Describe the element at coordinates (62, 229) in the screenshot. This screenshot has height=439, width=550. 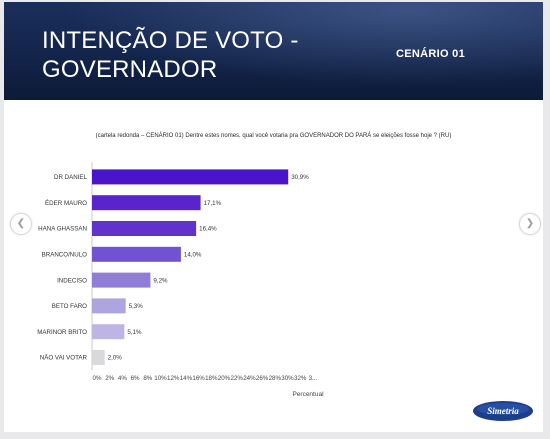
I see `category-label: HANA GHASSAN` at that location.